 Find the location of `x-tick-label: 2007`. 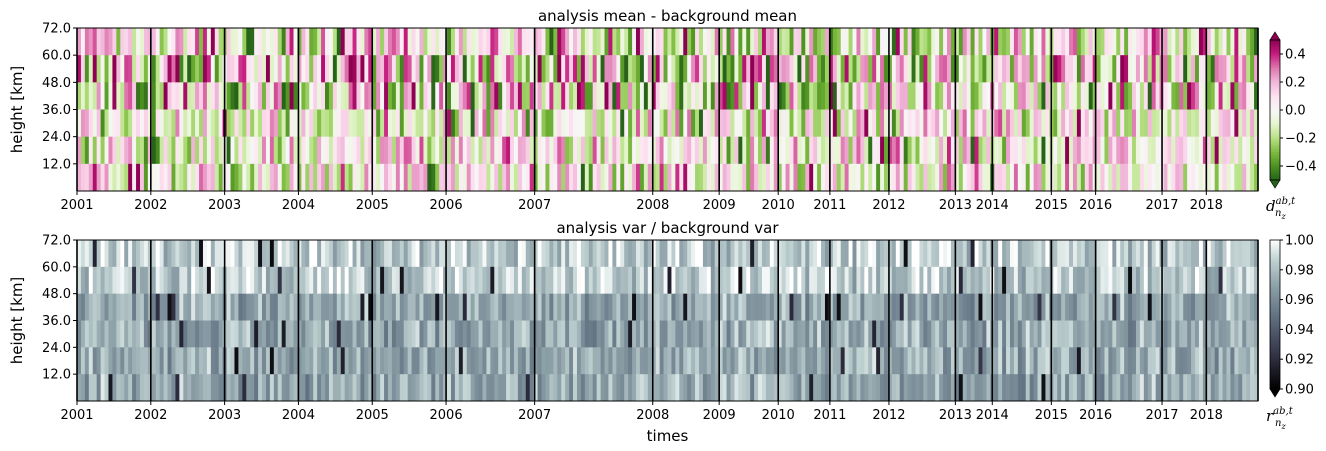

x-tick-label: 2007 is located at coordinates (534, 415).